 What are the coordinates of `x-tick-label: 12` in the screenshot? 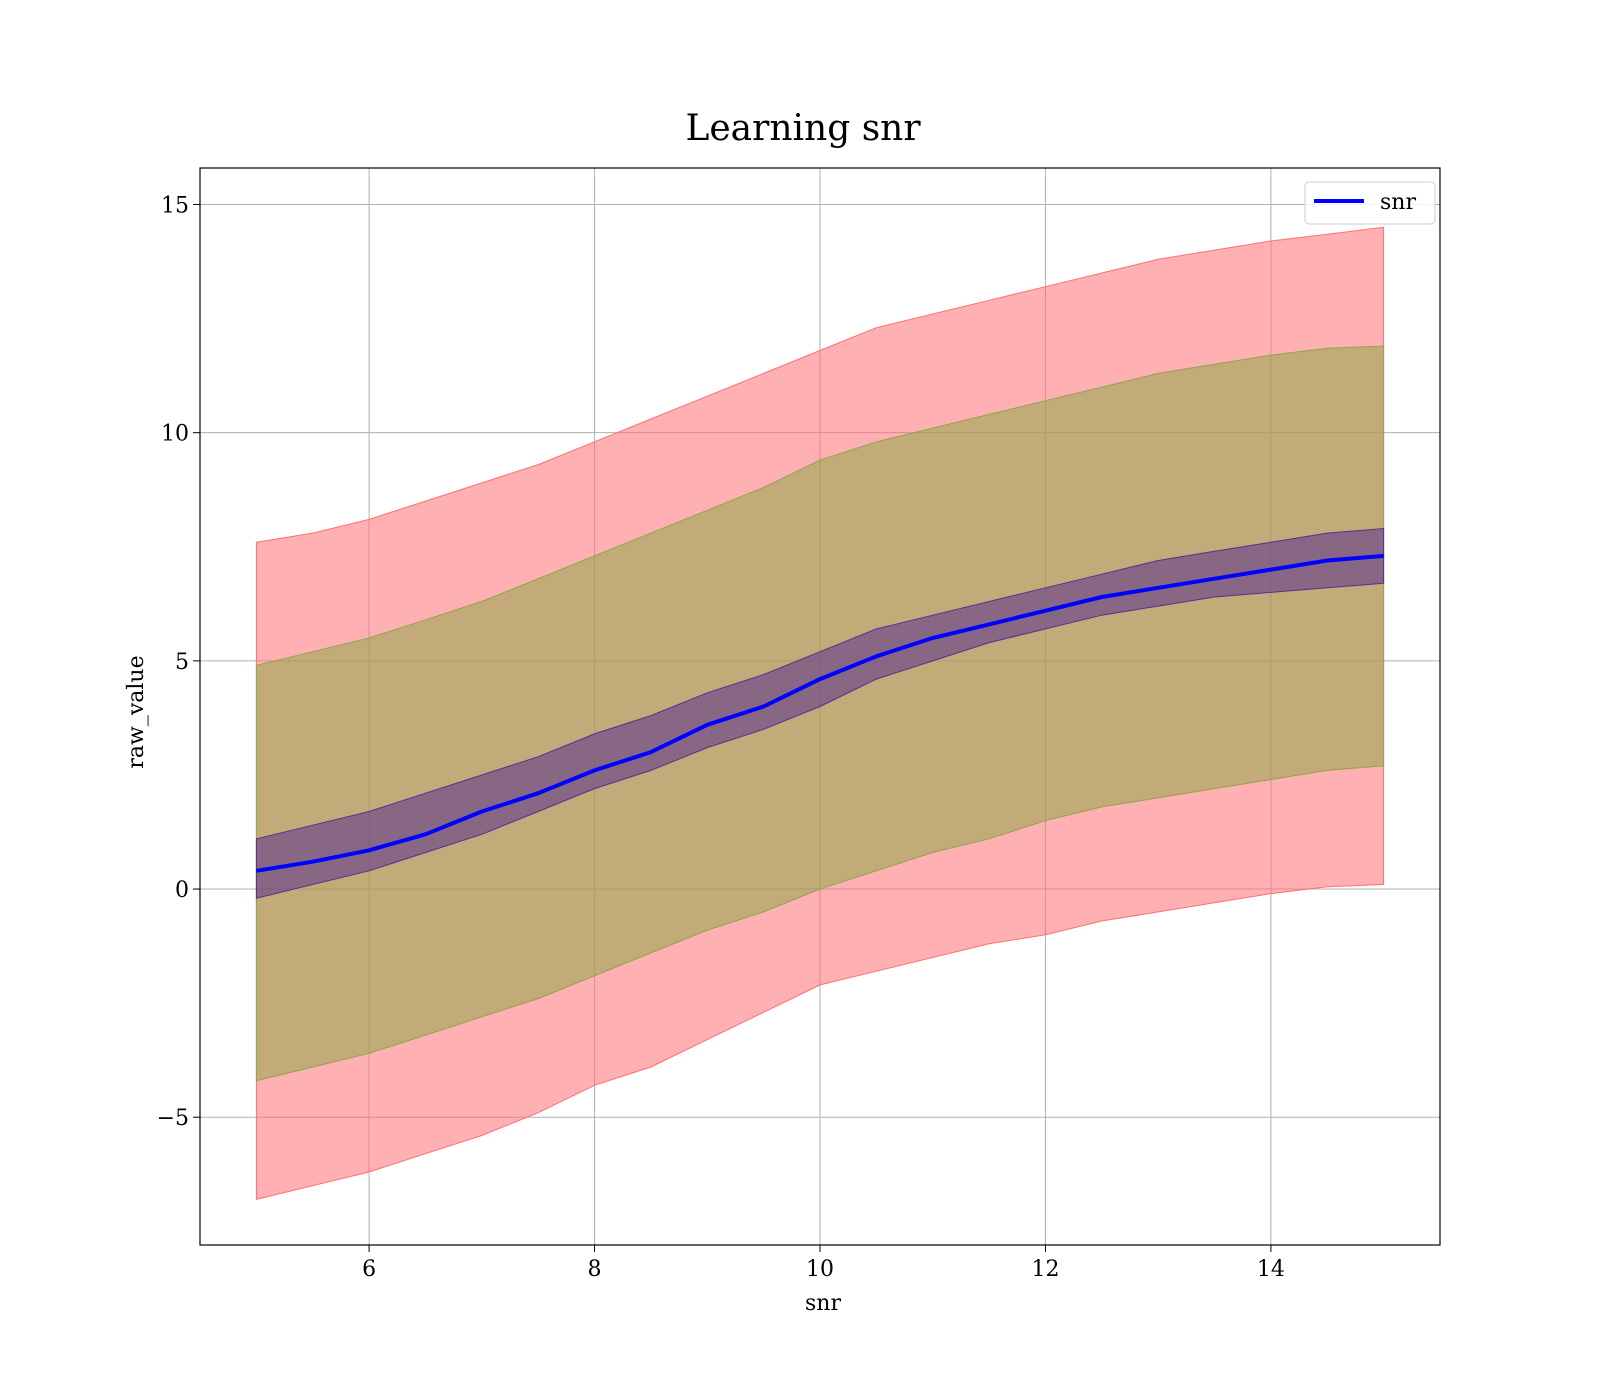 It's located at (1045, 1269).